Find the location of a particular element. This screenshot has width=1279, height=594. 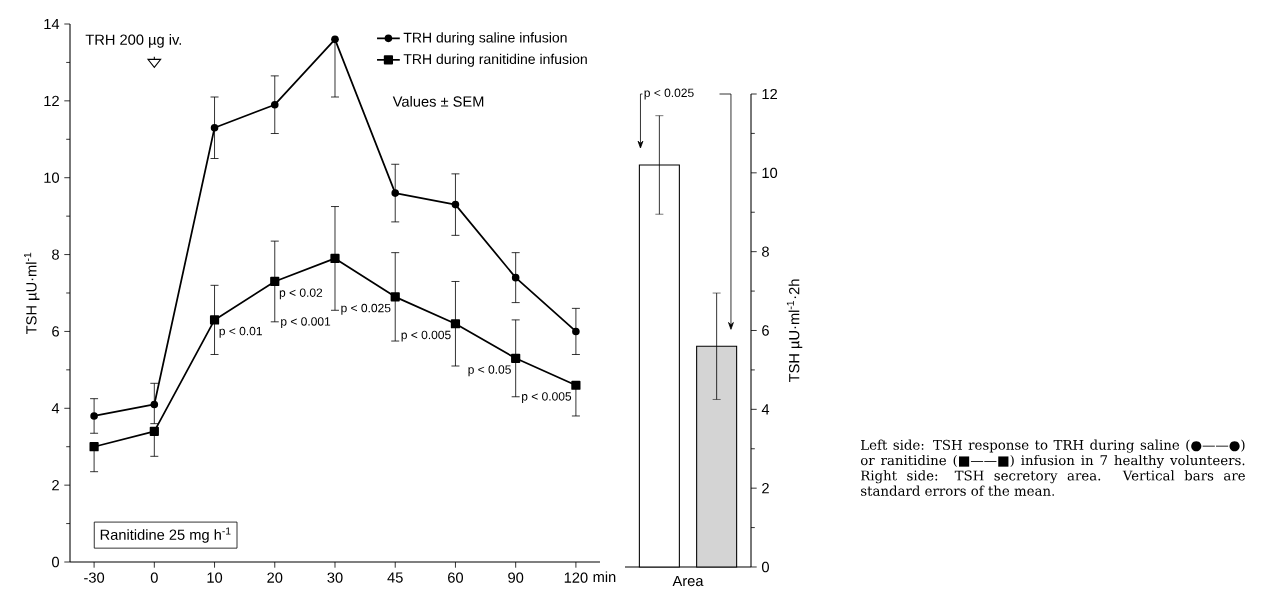

annotation: p < 0.01 is located at coordinates (240, 332).